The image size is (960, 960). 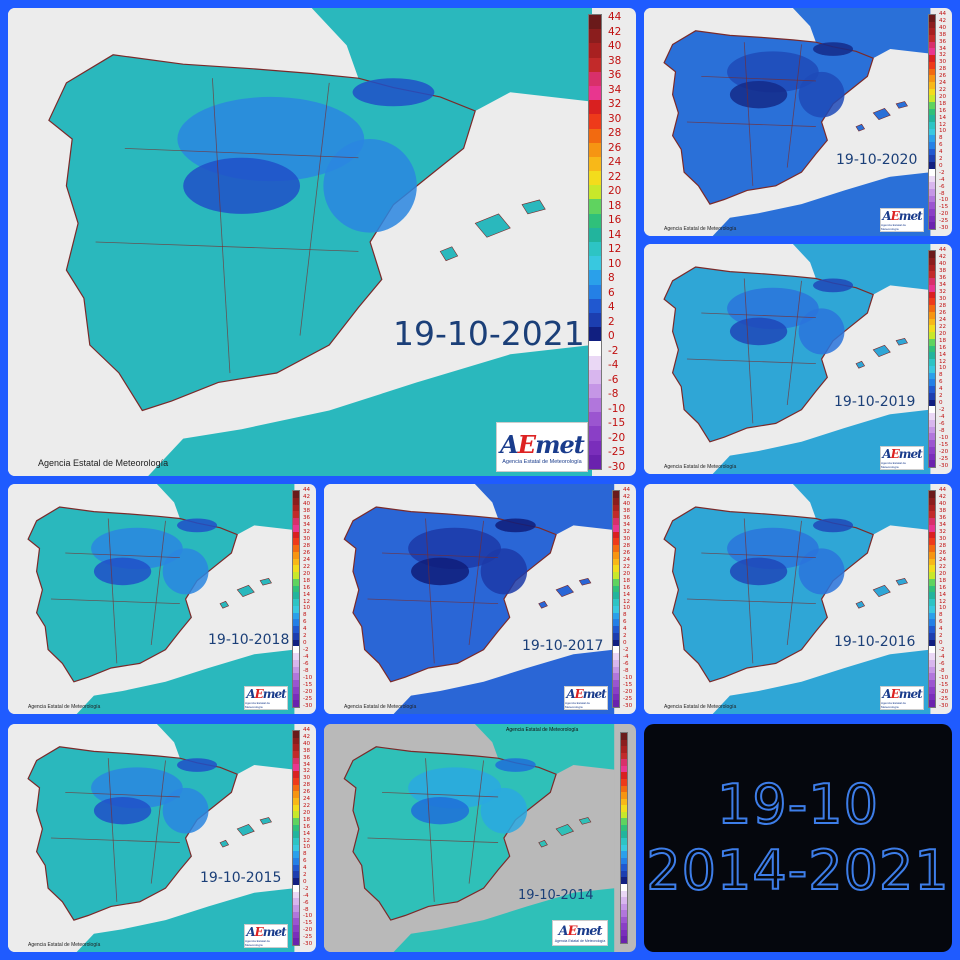 I want to click on coldest-area, so click(x=440, y=571).